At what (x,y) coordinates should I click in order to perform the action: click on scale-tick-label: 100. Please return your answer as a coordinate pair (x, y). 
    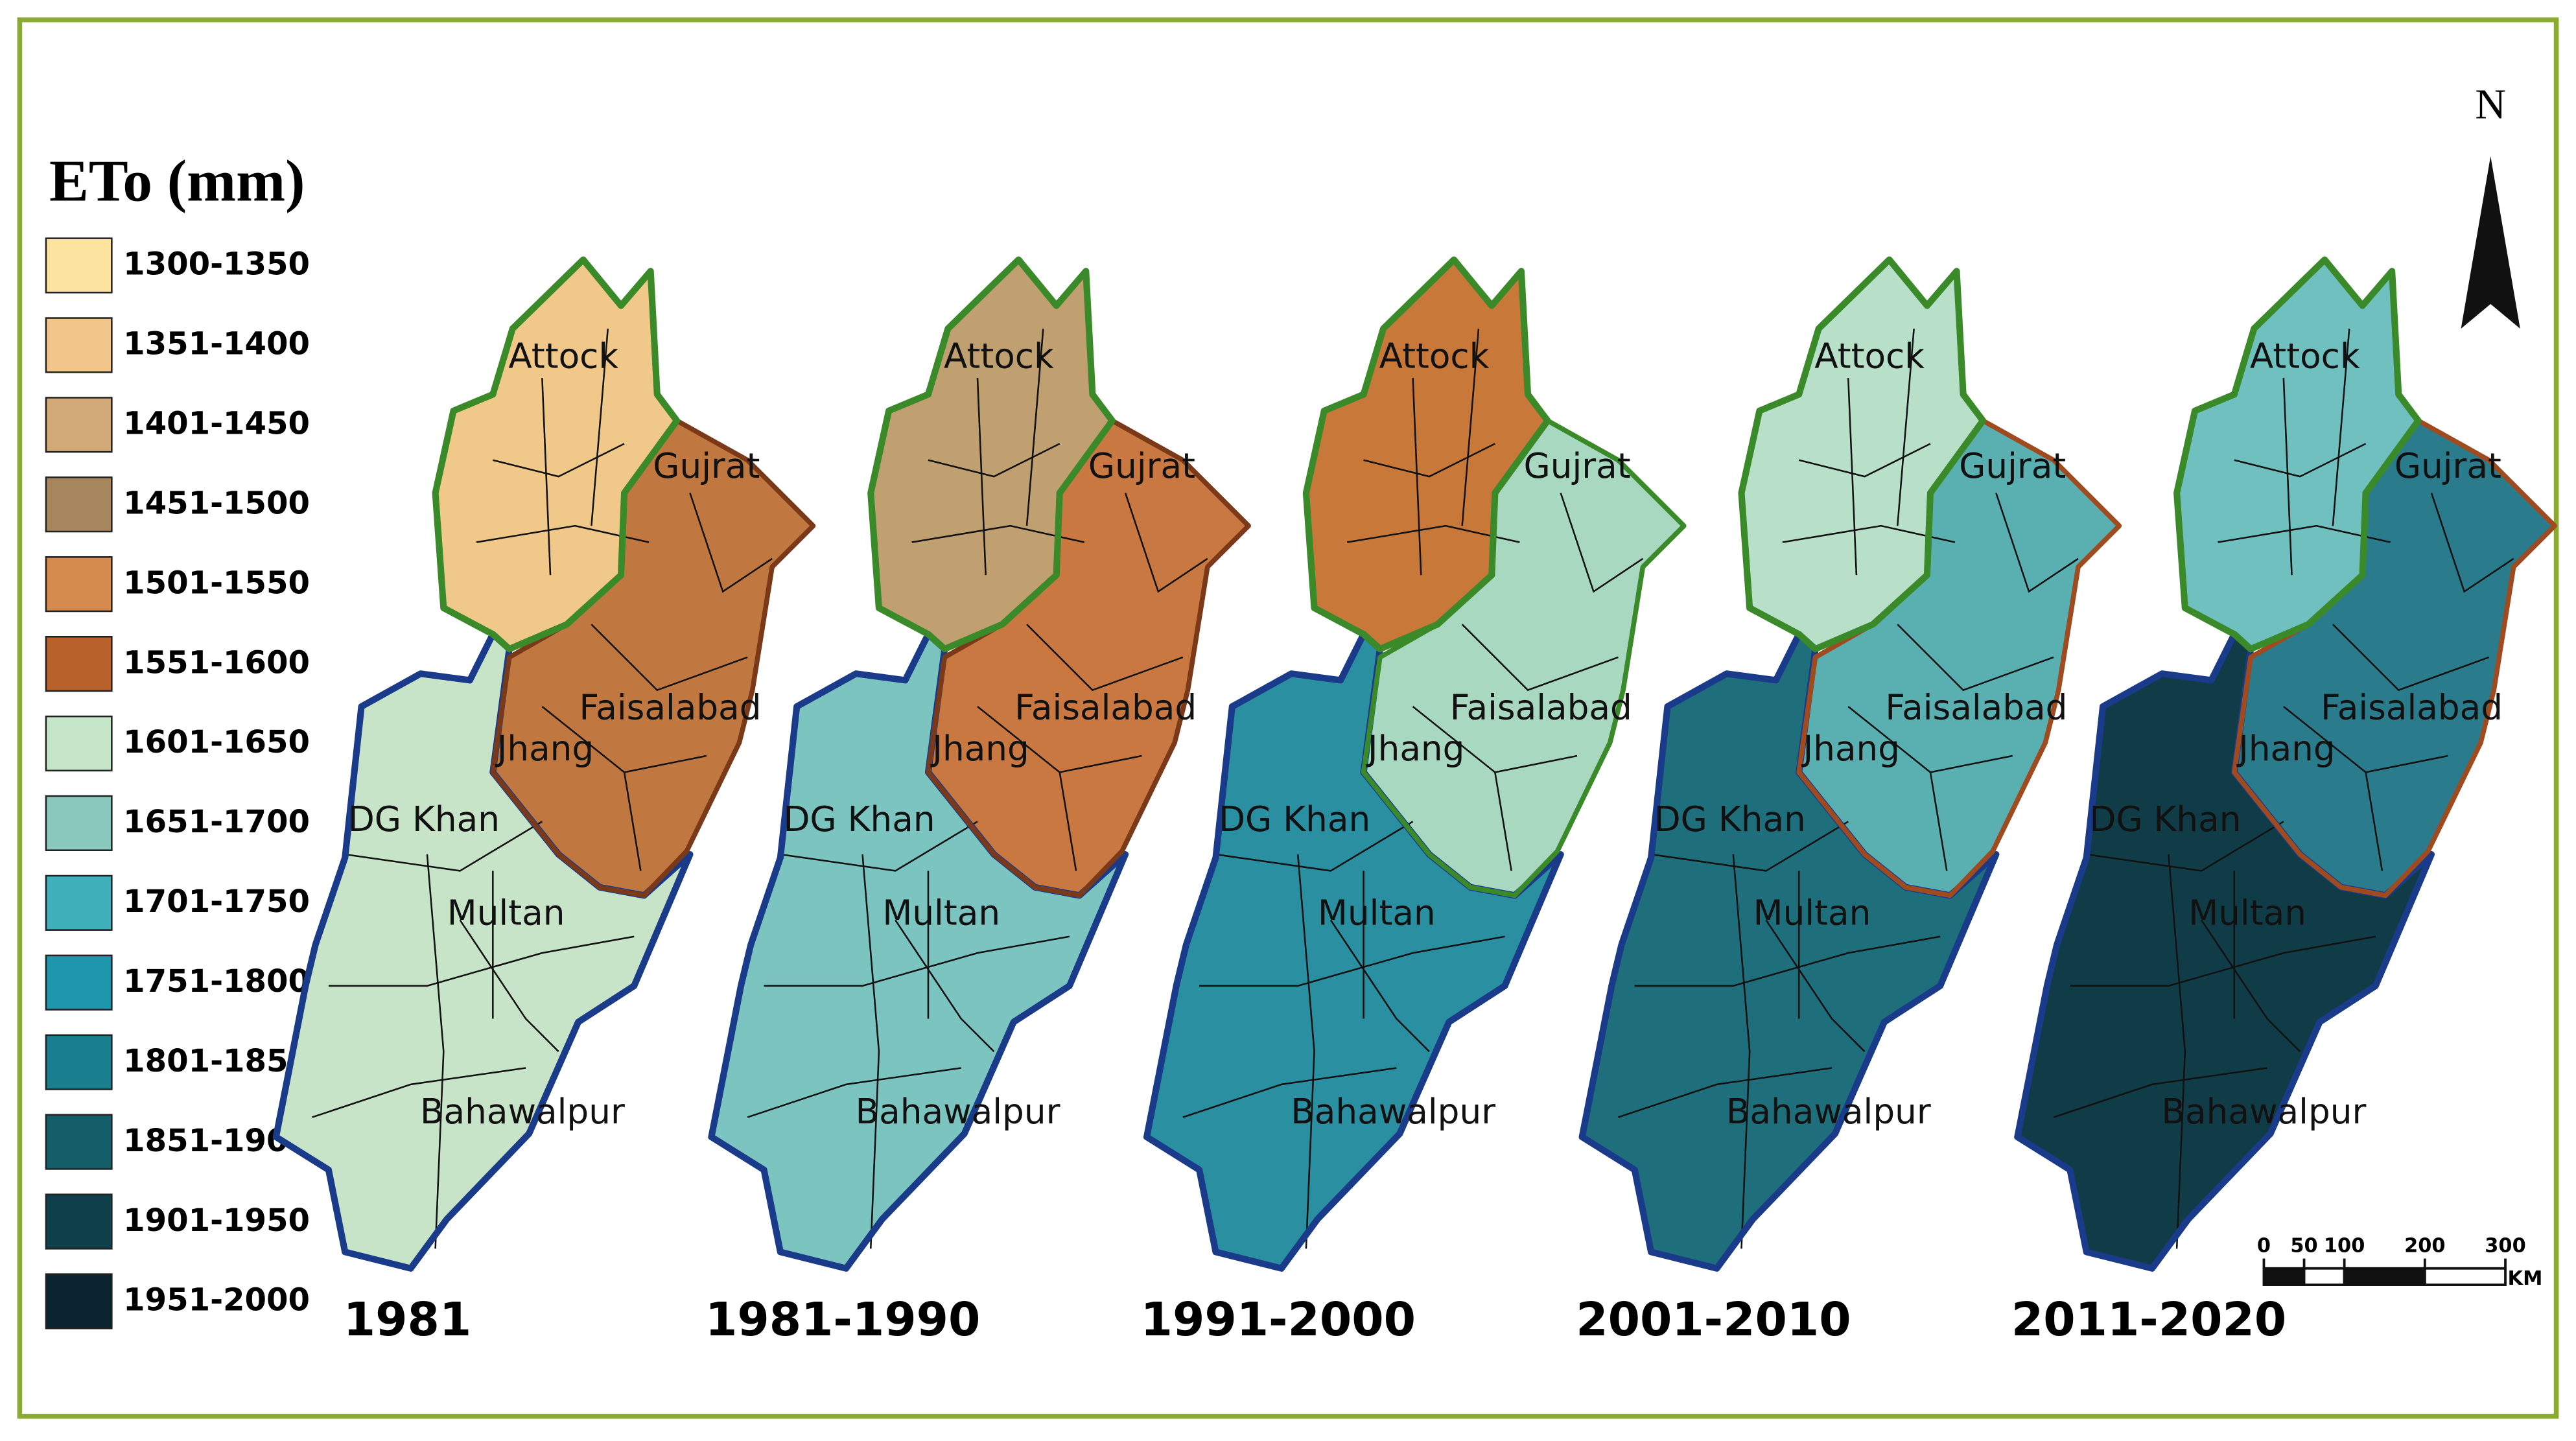
    Looking at the image, I should click on (2344, 1245).